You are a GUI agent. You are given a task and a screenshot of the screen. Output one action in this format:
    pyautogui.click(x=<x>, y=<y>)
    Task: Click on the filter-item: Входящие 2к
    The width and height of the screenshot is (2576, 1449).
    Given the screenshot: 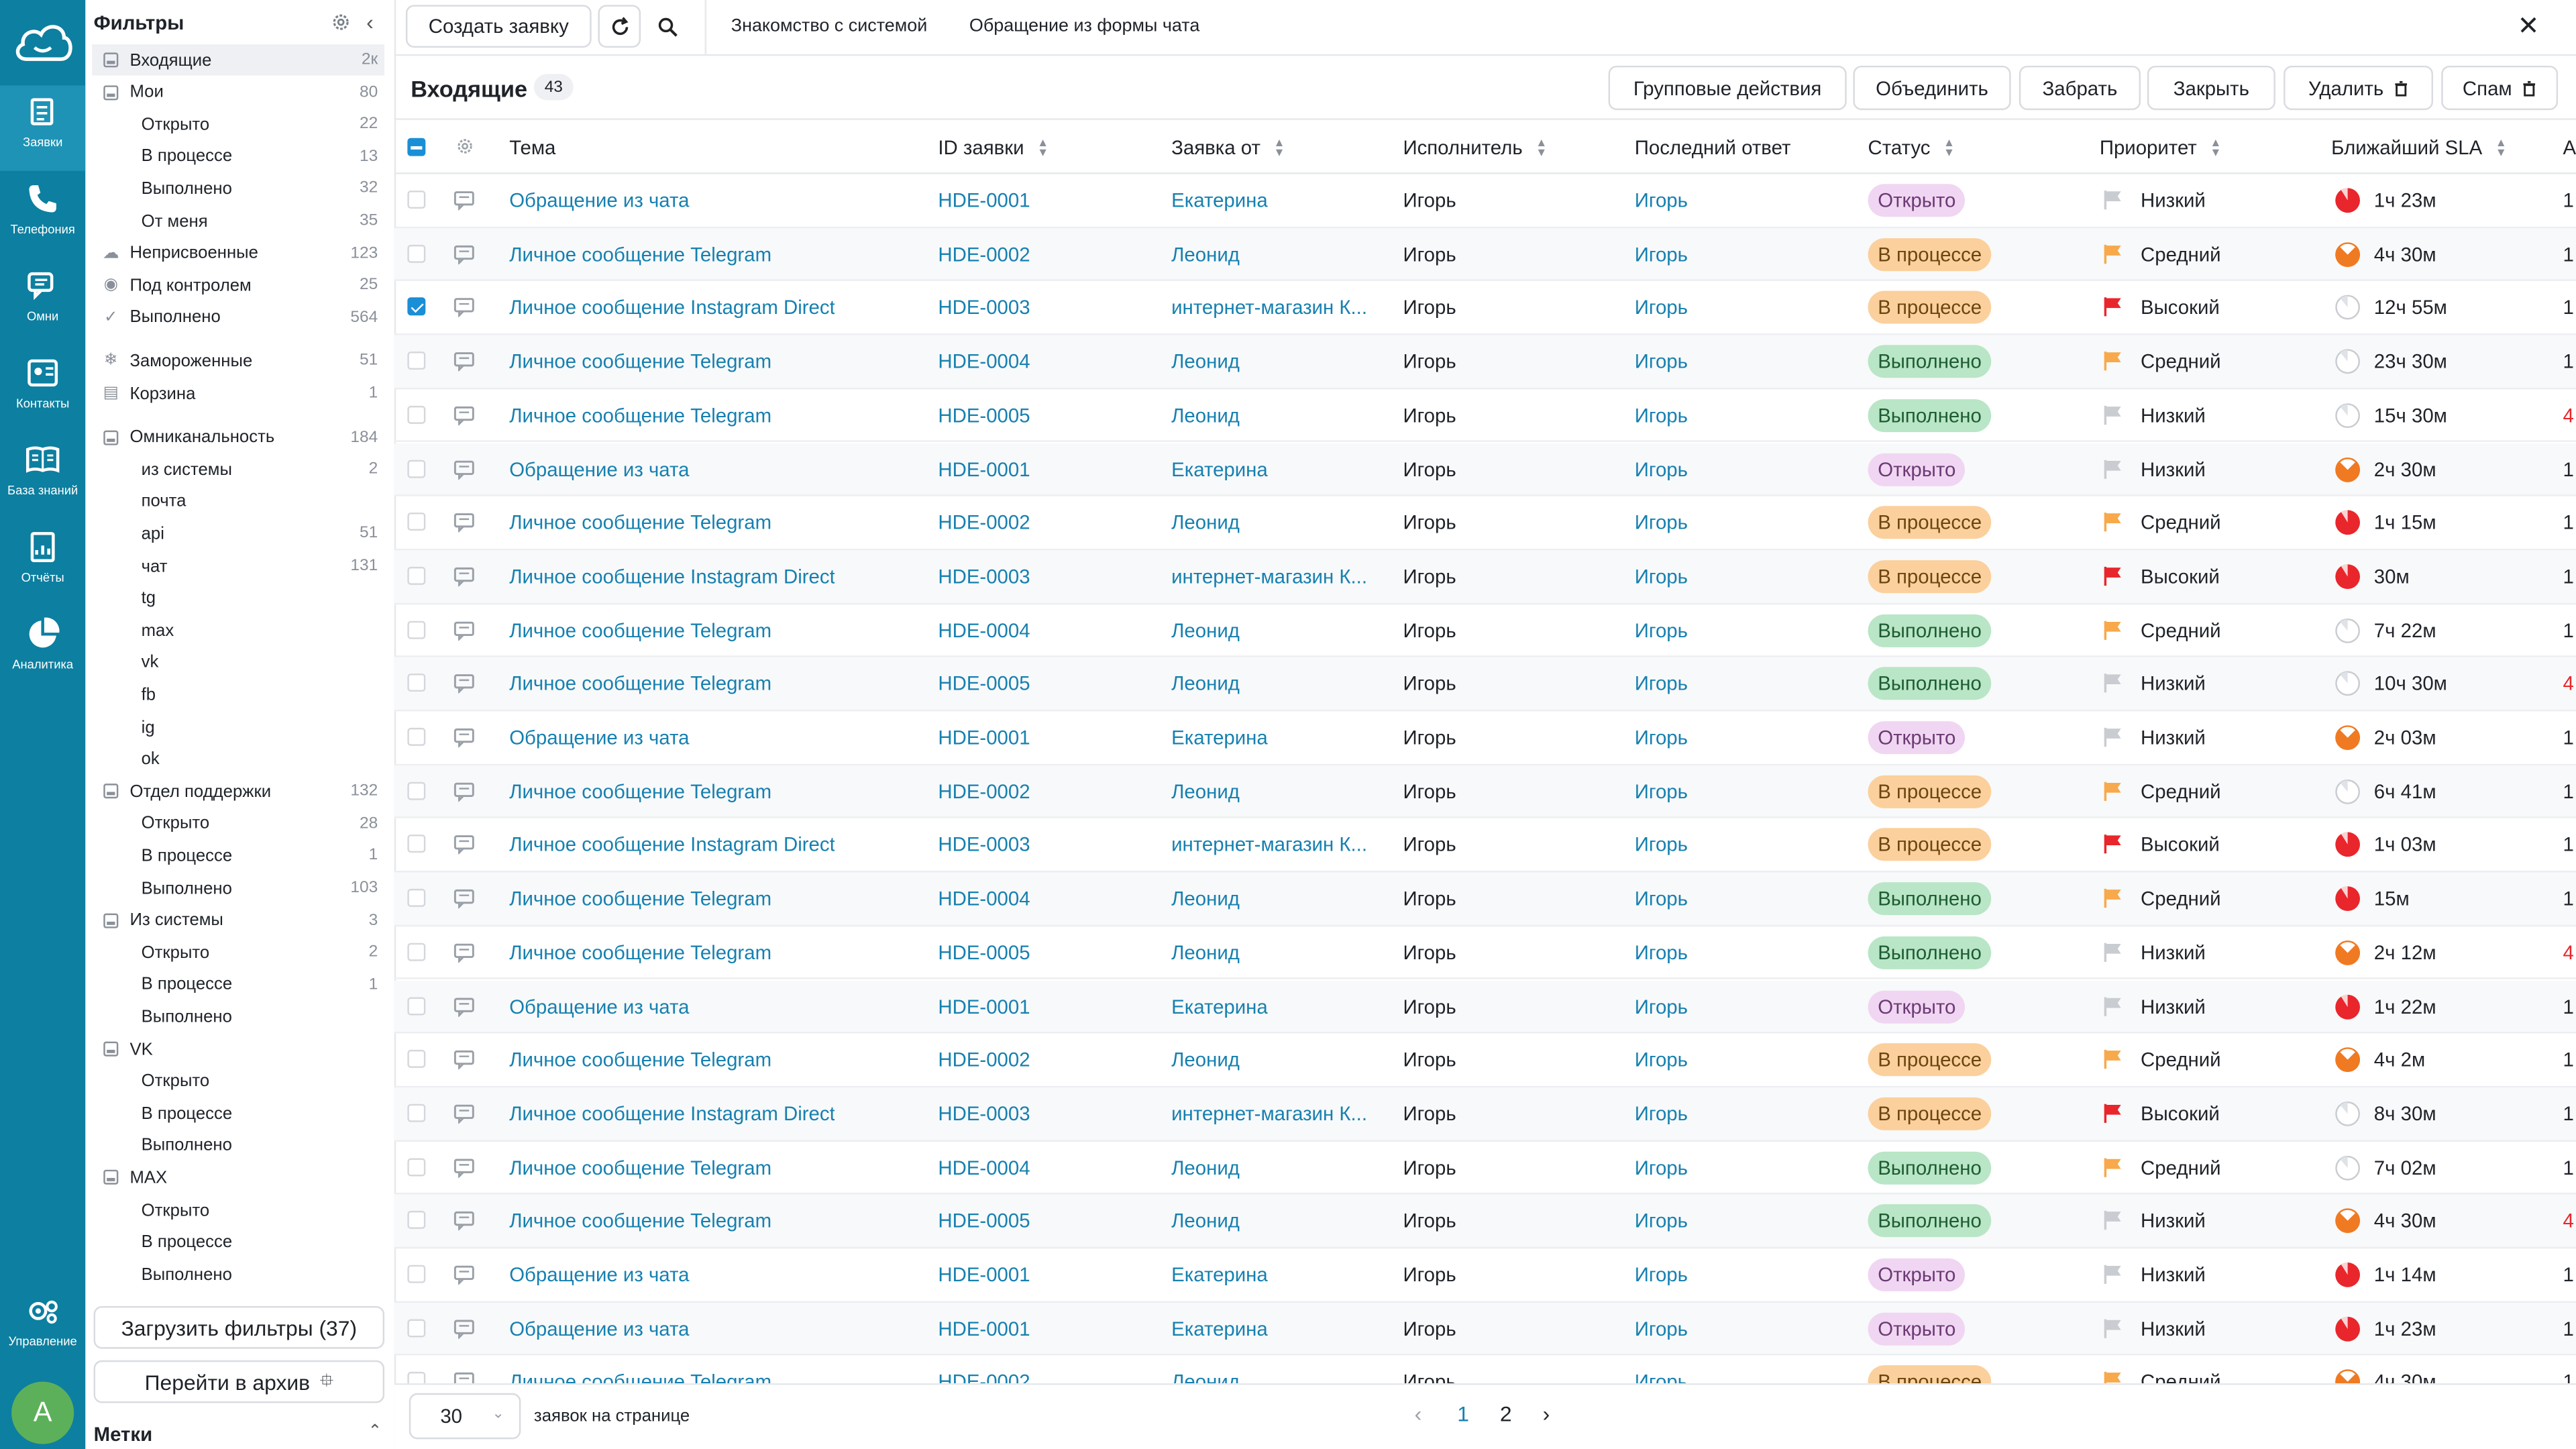 What is the action you would take?
    pyautogui.click(x=238, y=60)
    